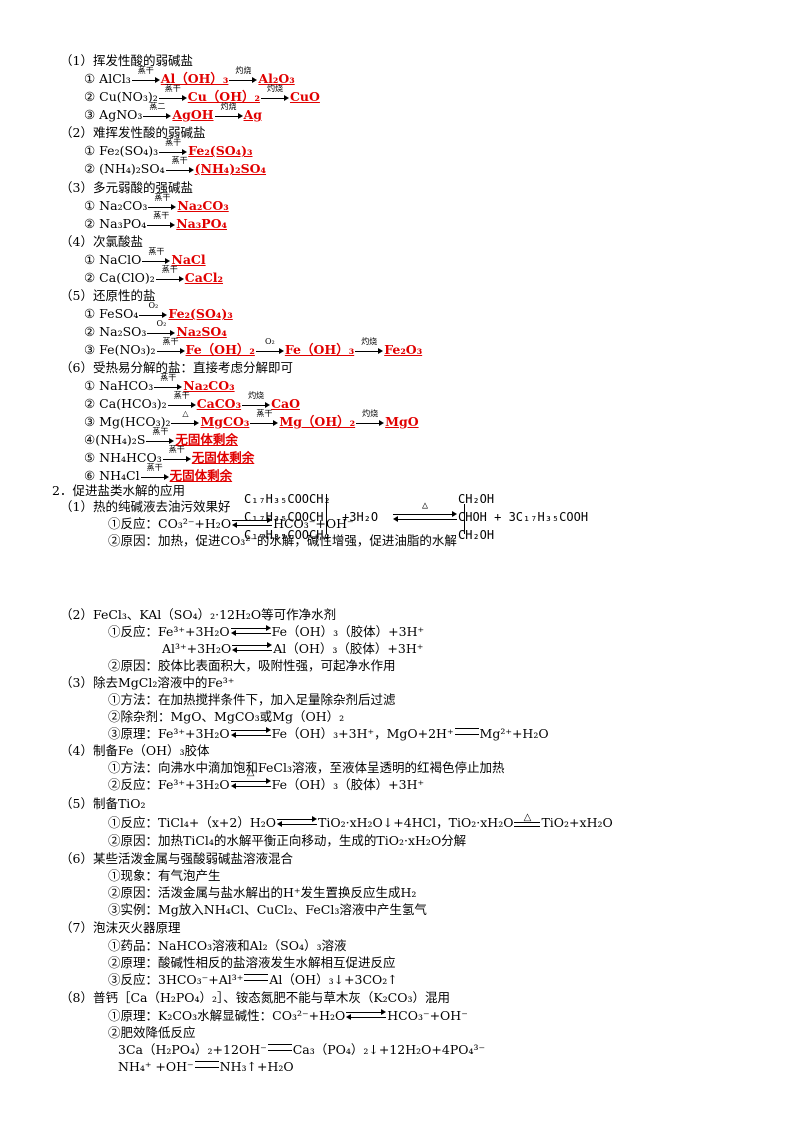 The image size is (800, 1132). I want to click on heading-reducing-salt: （5）还原性的盐, so click(108, 295).